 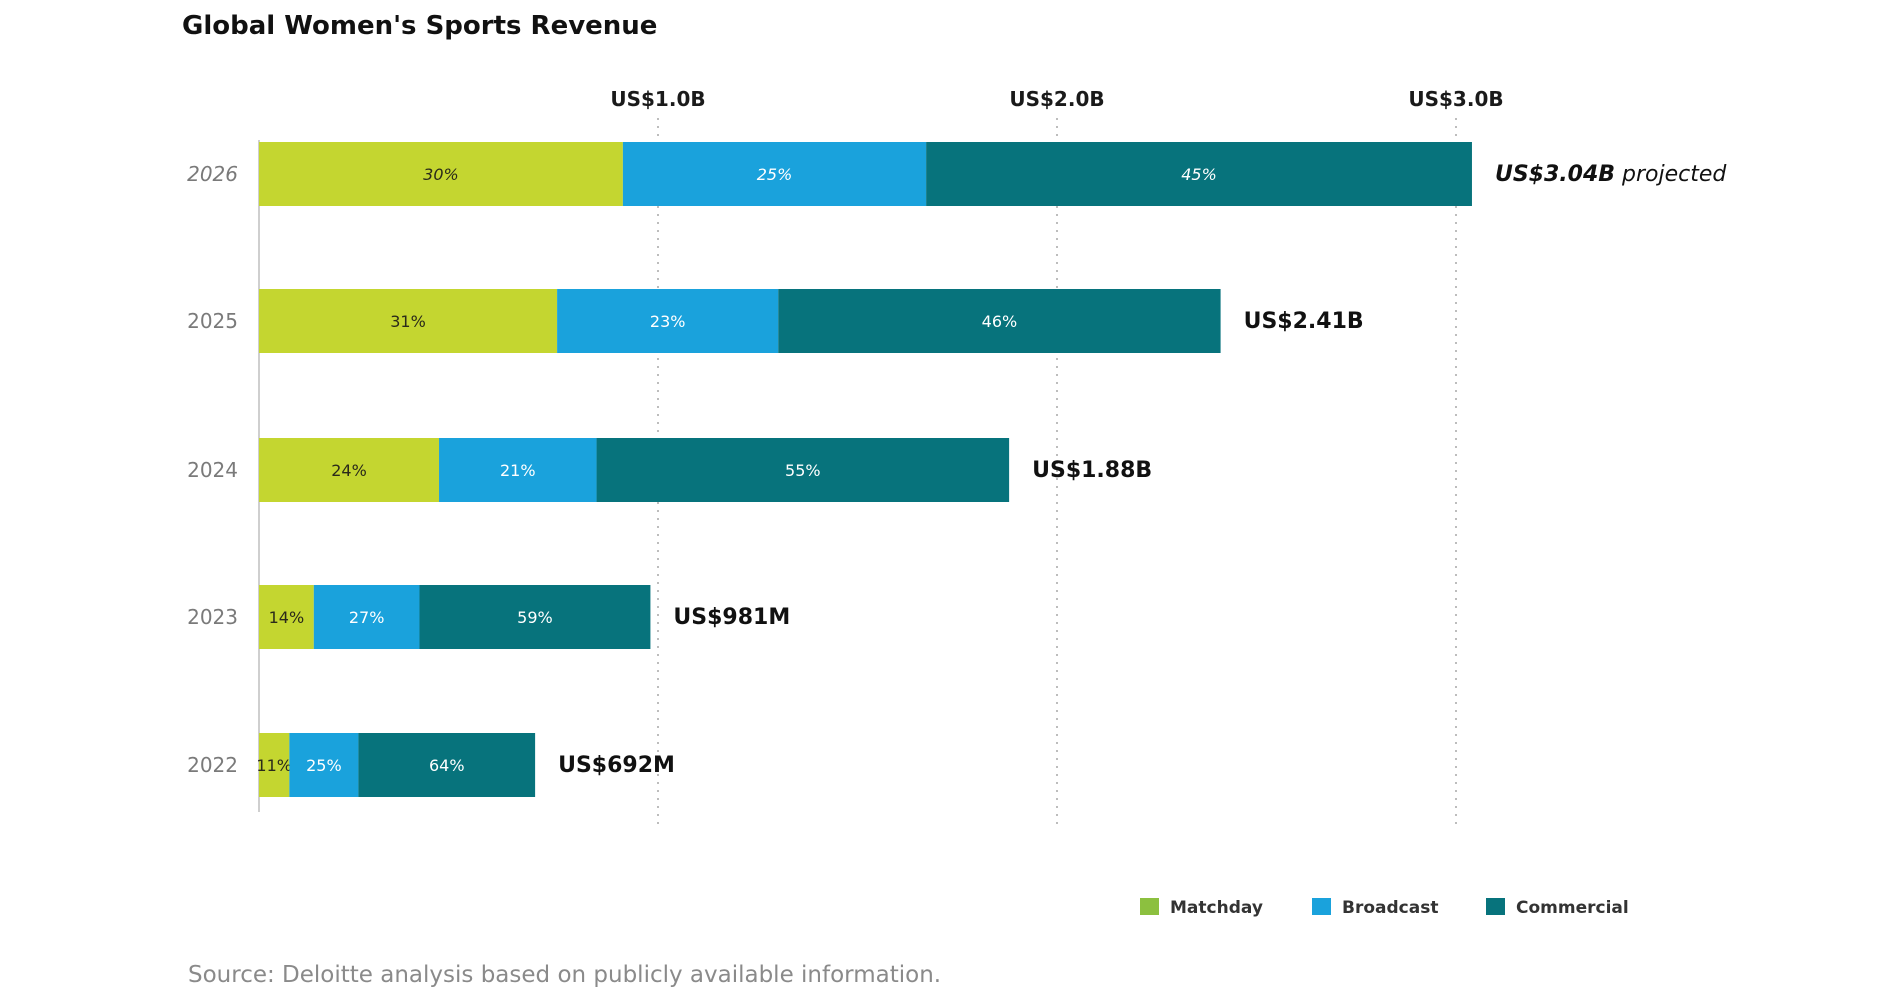 What do you see at coordinates (1611, 174) in the screenshot?
I see `total-value-label: US$3.04B projected` at bounding box center [1611, 174].